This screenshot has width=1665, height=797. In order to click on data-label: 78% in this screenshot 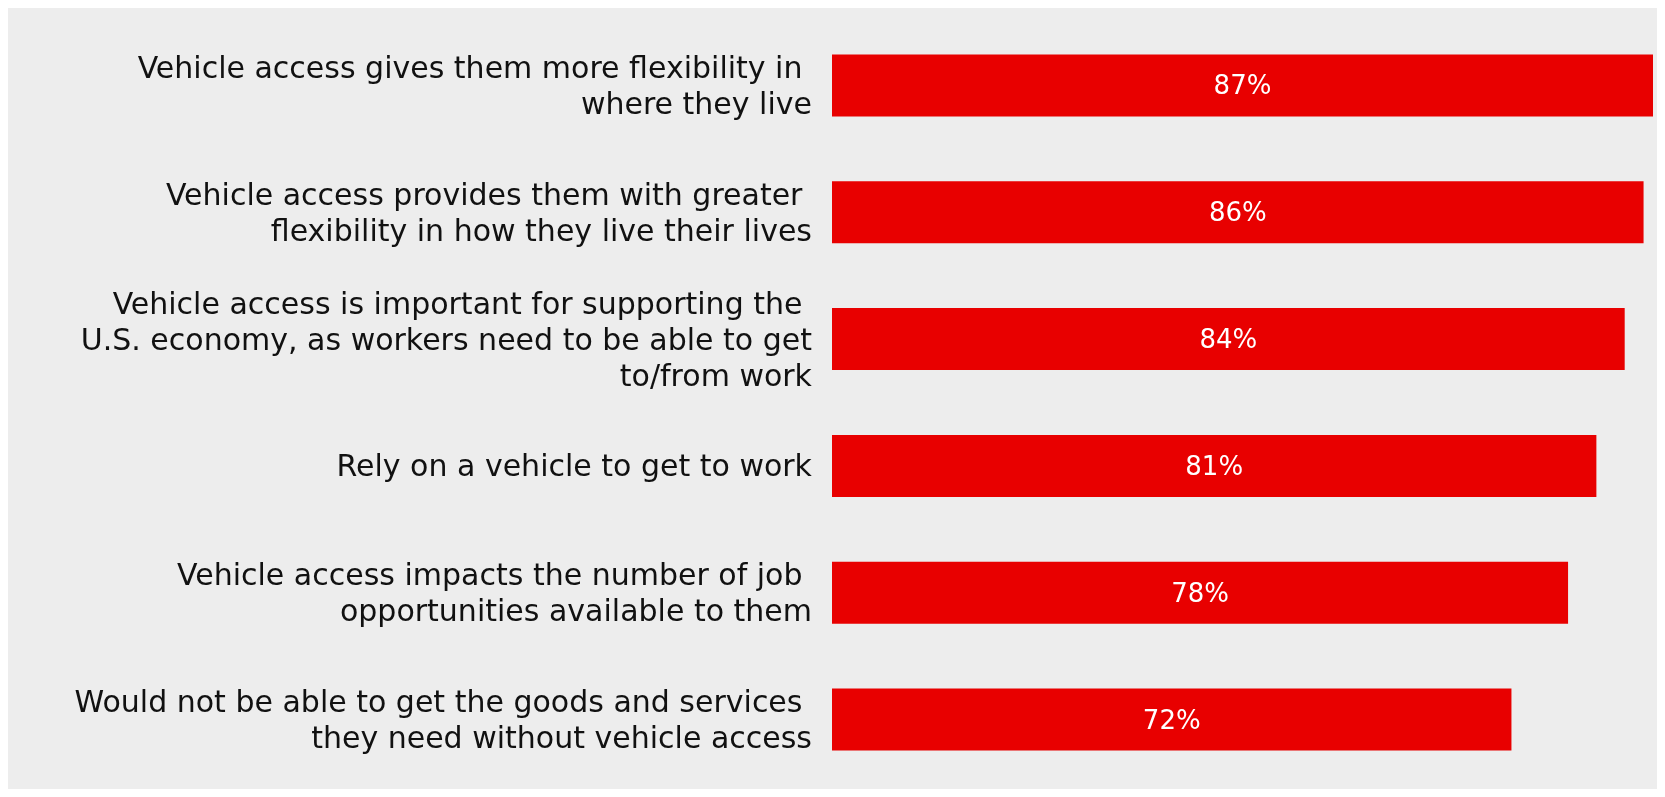, I will do `click(1200, 592)`.